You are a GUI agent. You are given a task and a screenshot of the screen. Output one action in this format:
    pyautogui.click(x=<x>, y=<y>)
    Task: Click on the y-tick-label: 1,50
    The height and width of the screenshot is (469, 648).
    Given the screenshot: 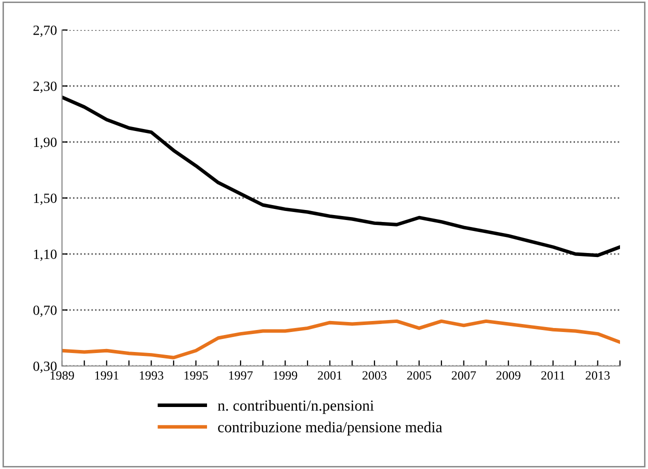 What is the action you would take?
    pyautogui.click(x=45, y=199)
    